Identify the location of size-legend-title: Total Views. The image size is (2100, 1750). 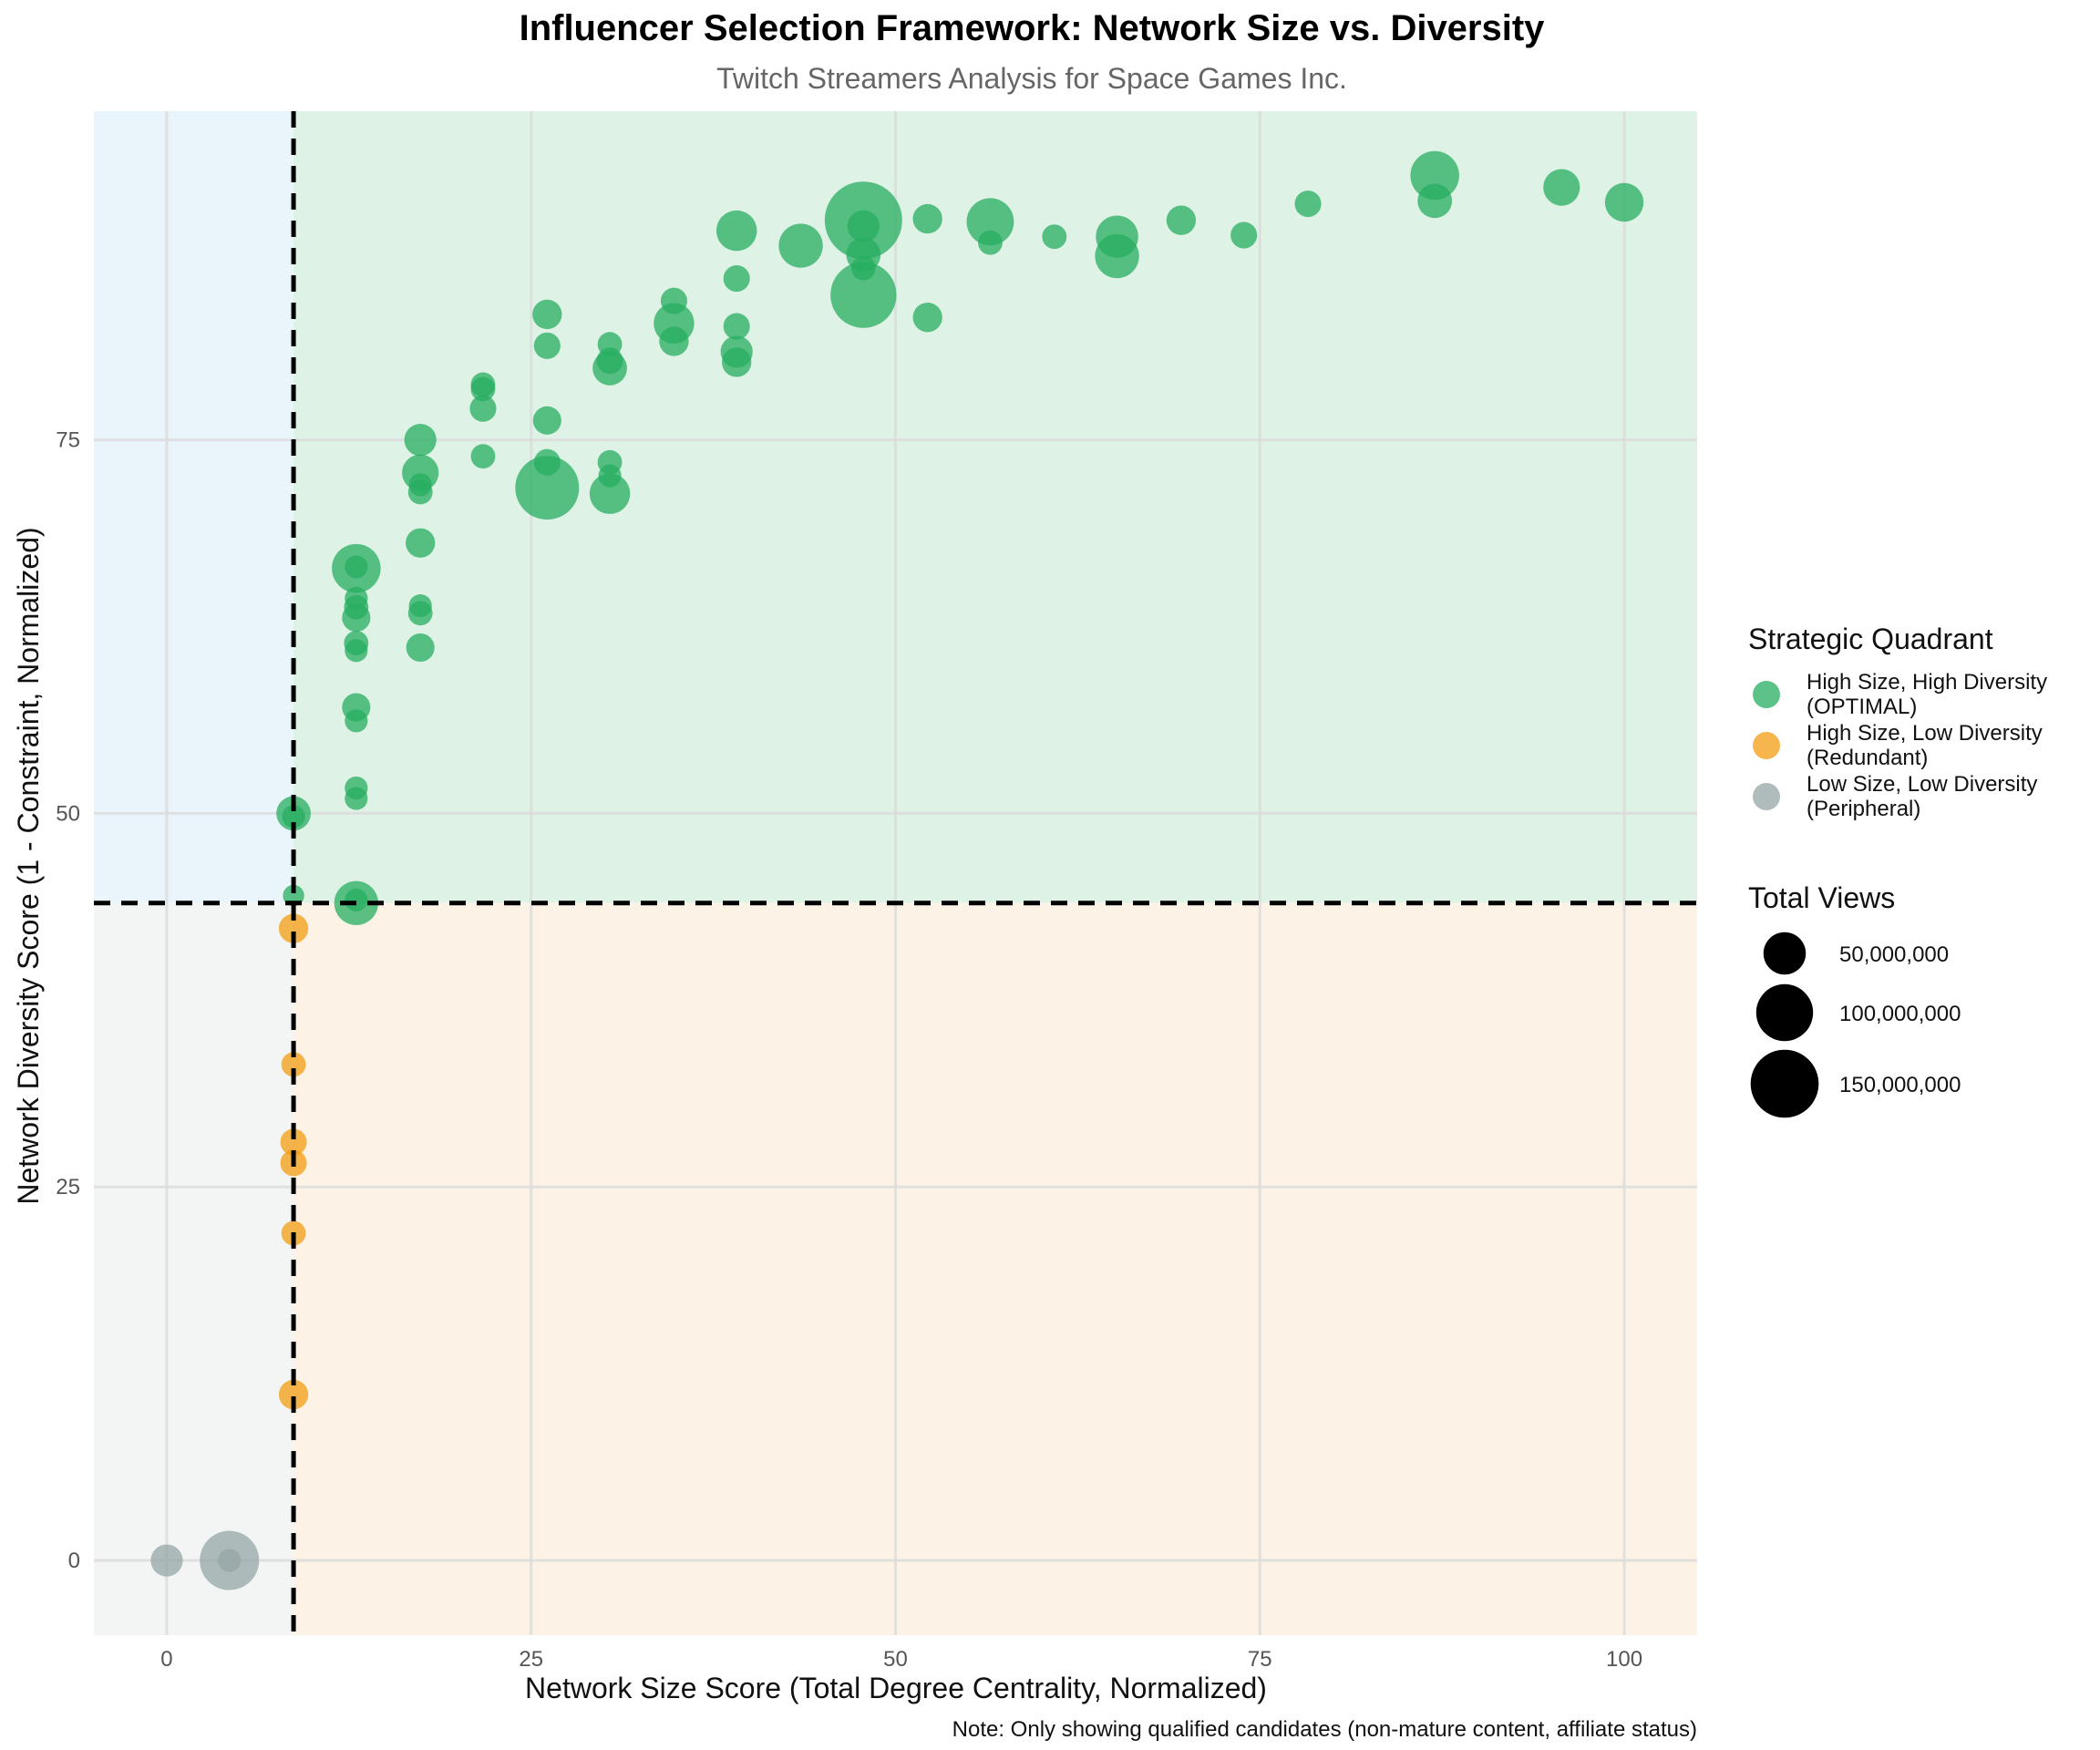
(1821, 898).